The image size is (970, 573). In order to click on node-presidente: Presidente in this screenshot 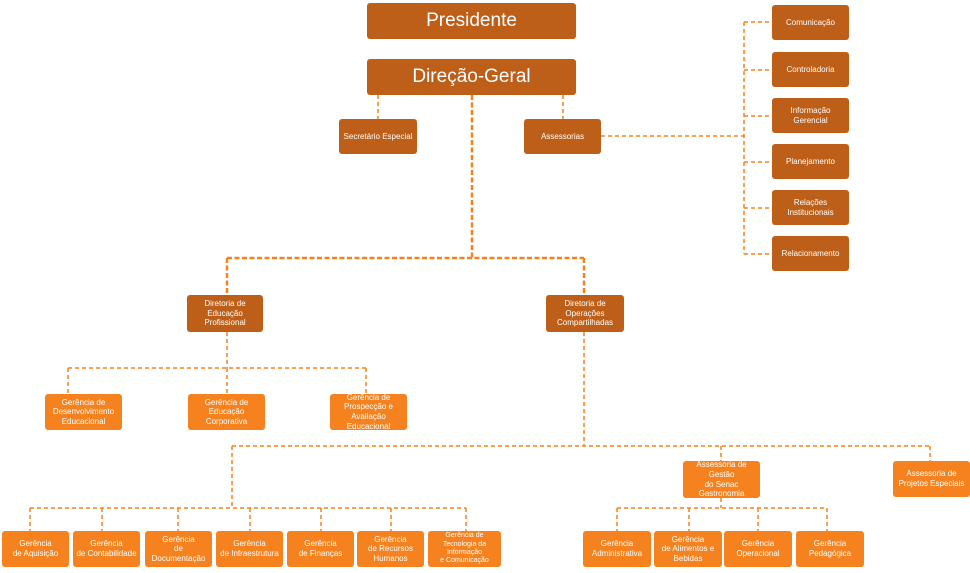, I will do `click(471, 21)`.